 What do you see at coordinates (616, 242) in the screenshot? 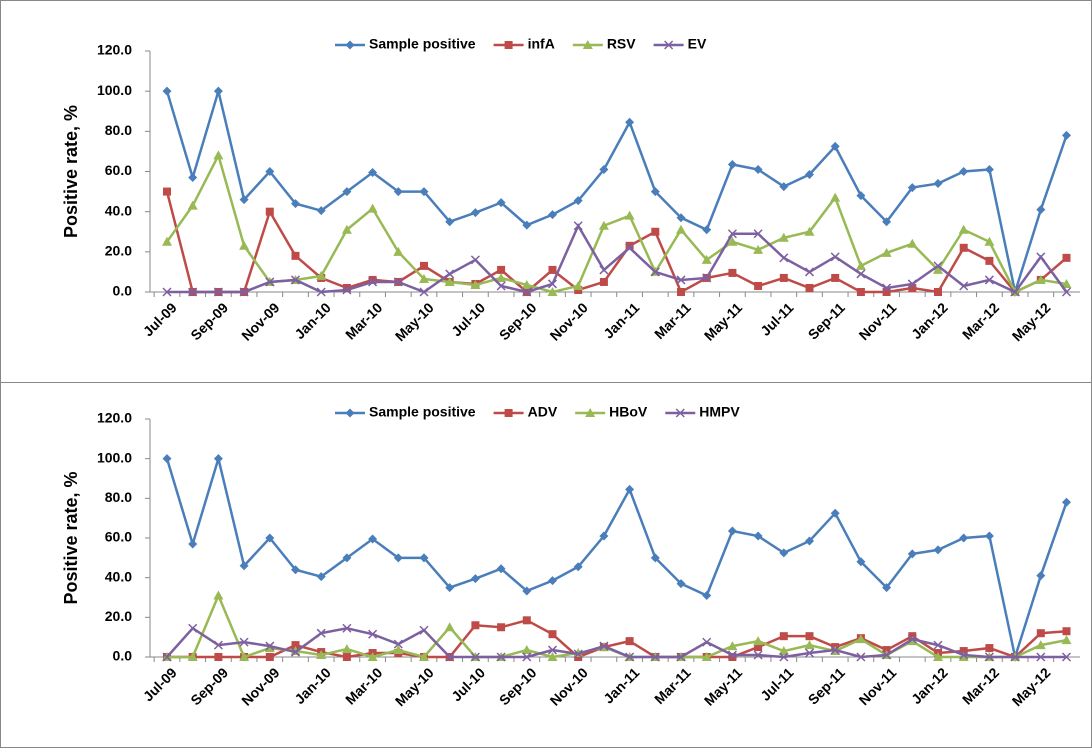
I see `line` at bounding box center [616, 242].